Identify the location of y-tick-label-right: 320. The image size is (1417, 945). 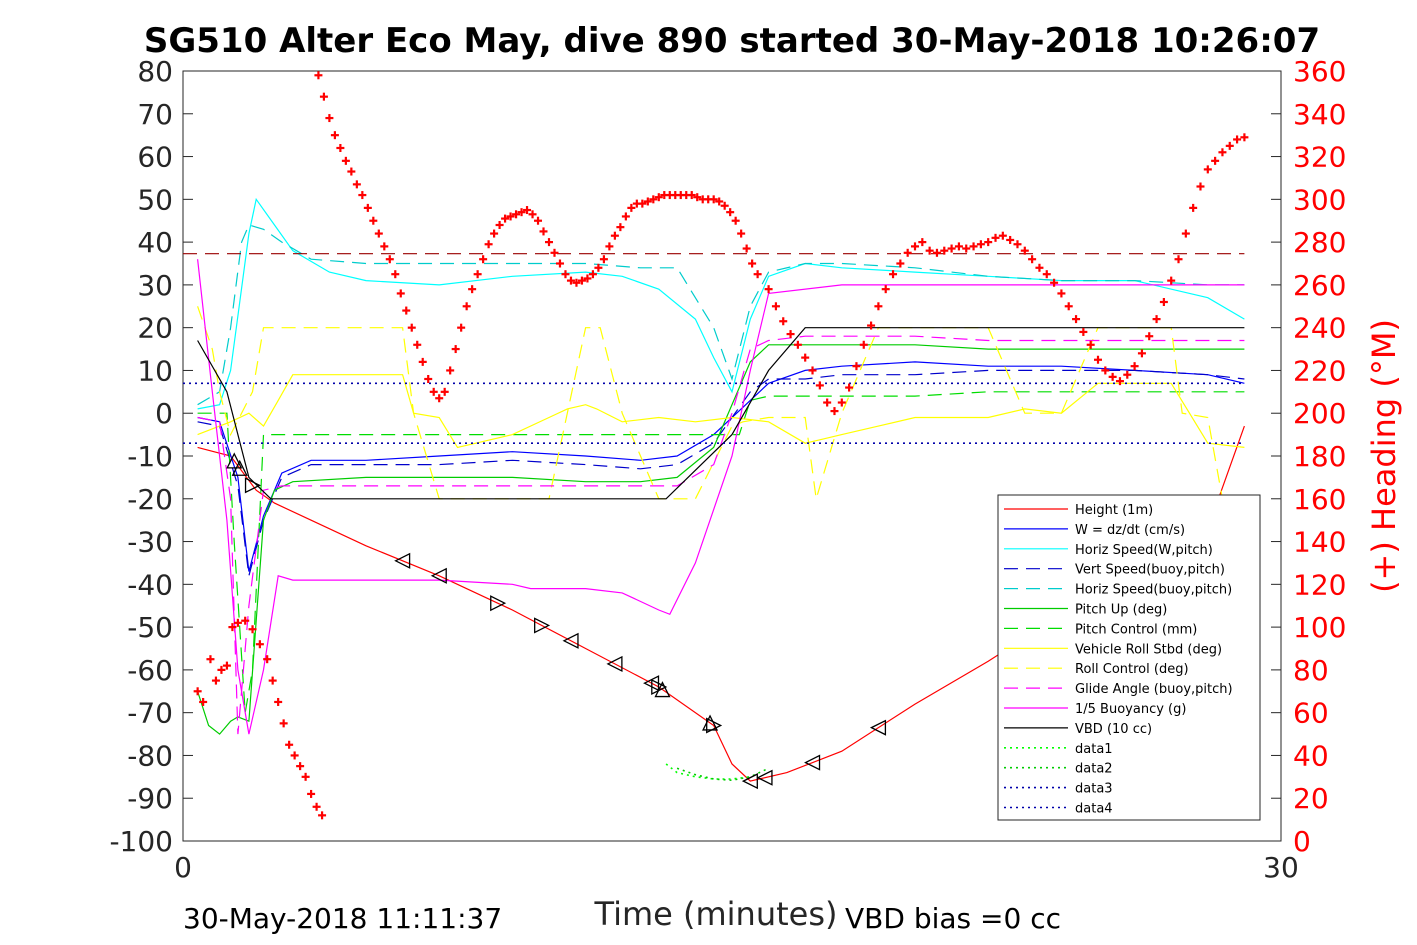
(1319, 157).